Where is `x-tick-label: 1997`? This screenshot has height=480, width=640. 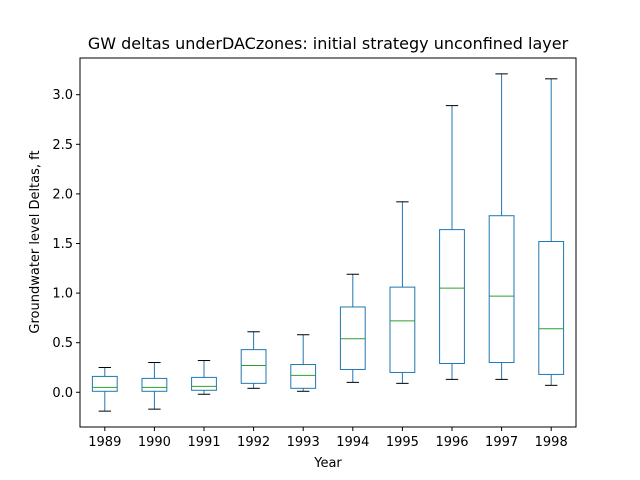 x-tick-label: 1997 is located at coordinates (501, 442).